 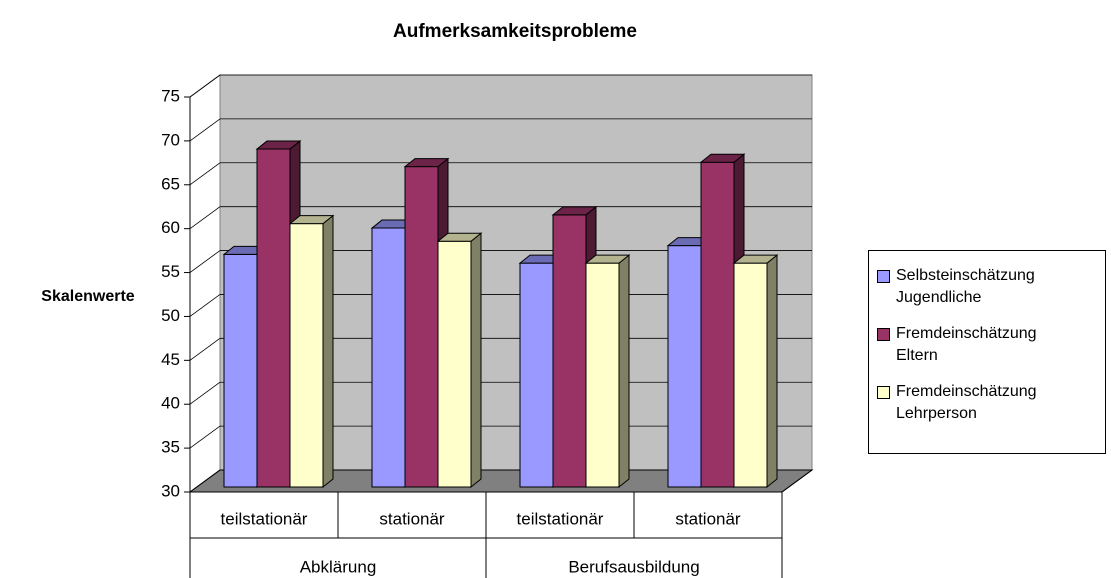 I want to click on legend-item: Selbsteinschätzung Jugendliche, so click(x=987, y=287).